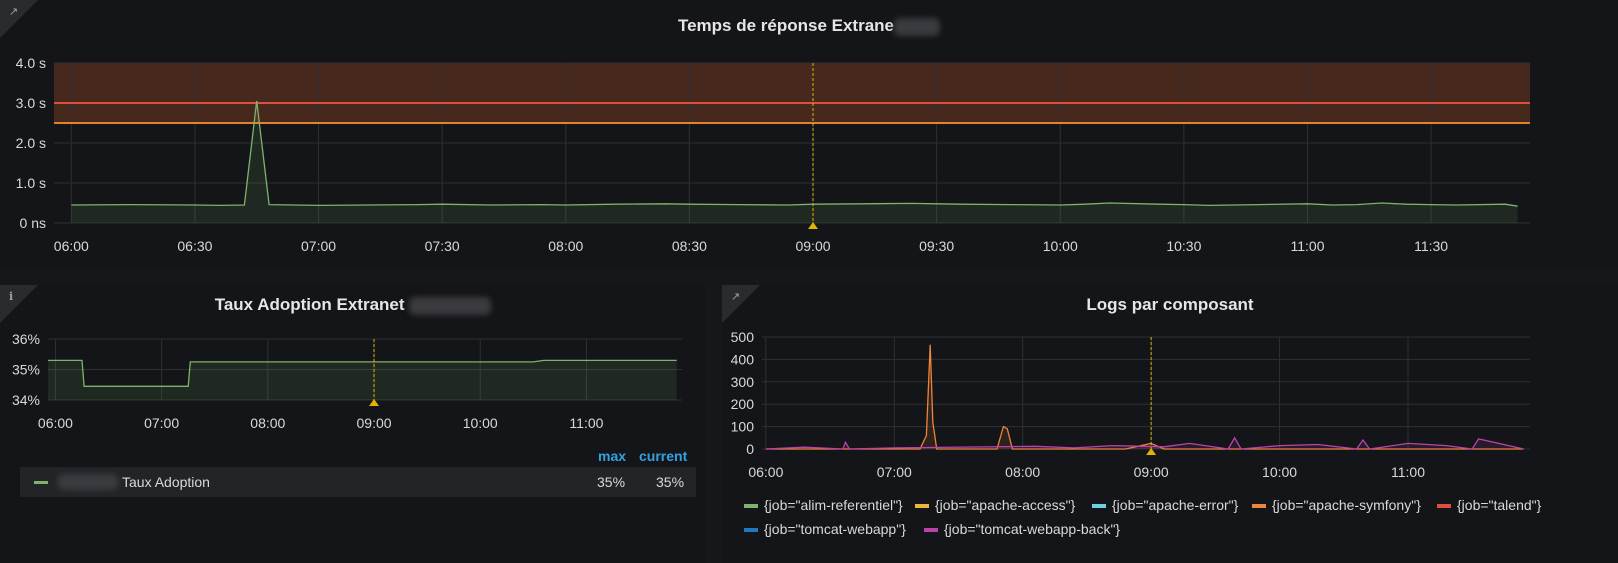 This screenshot has height=563, width=1618. What do you see at coordinates (353, 405) in the screenshot?
I see `adoption-chart: 34% 35% 36% 06:00 07:00 08:00 09:00 10:00 11:00` at bounding box center [353, 405].